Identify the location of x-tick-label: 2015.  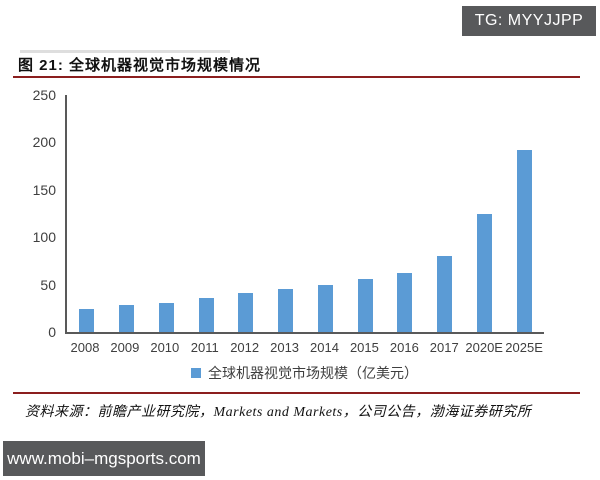
(364, 347).